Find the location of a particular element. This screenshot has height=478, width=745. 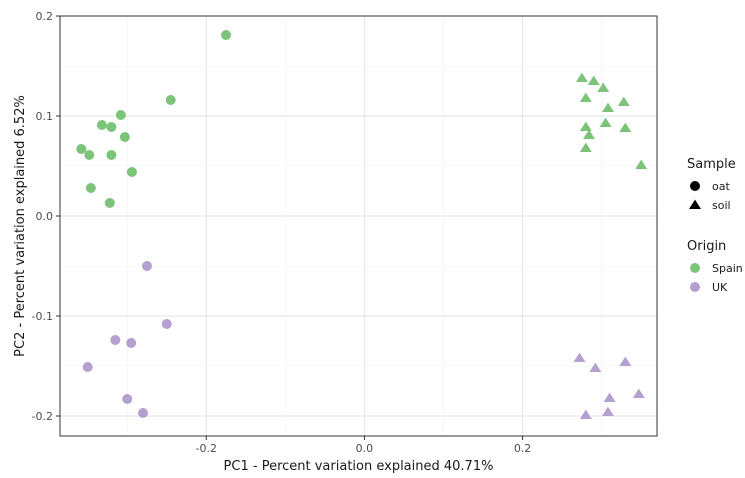

legend-label: oat is located at coordinates (721, 186).